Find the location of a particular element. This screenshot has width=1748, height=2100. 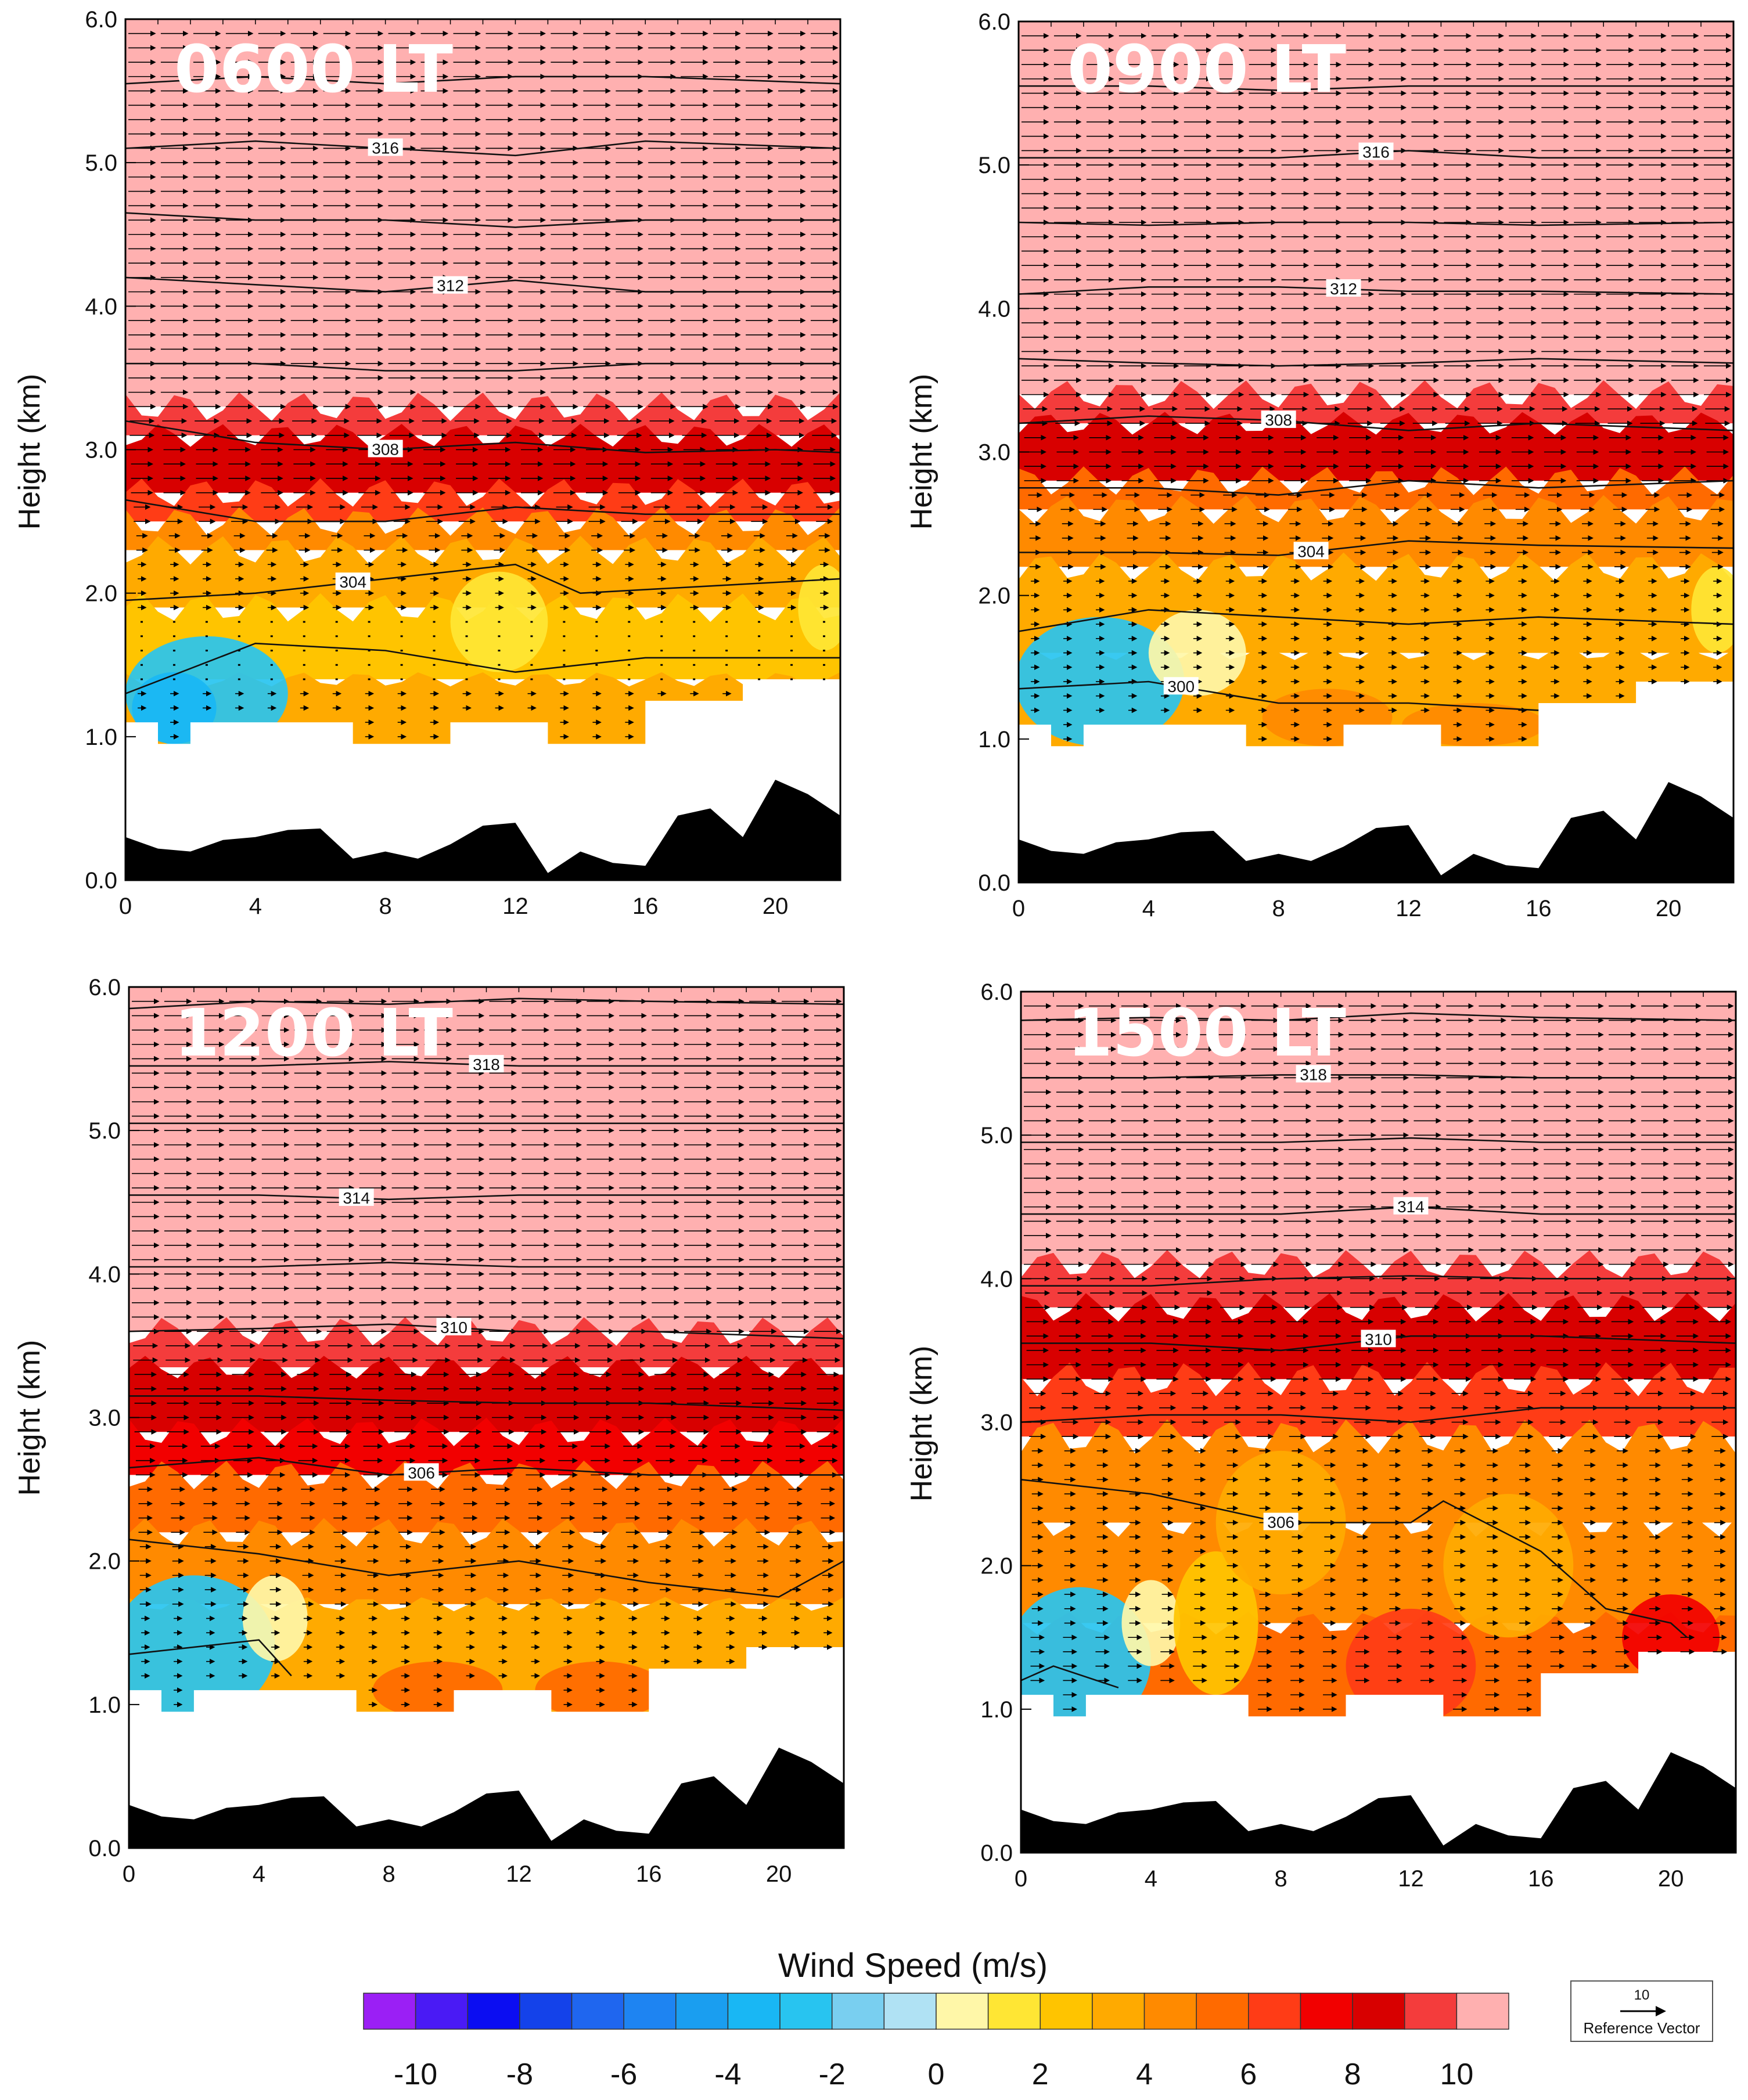

y-axis-label-1500: Height (km) is located at coordinates (922, 1424).